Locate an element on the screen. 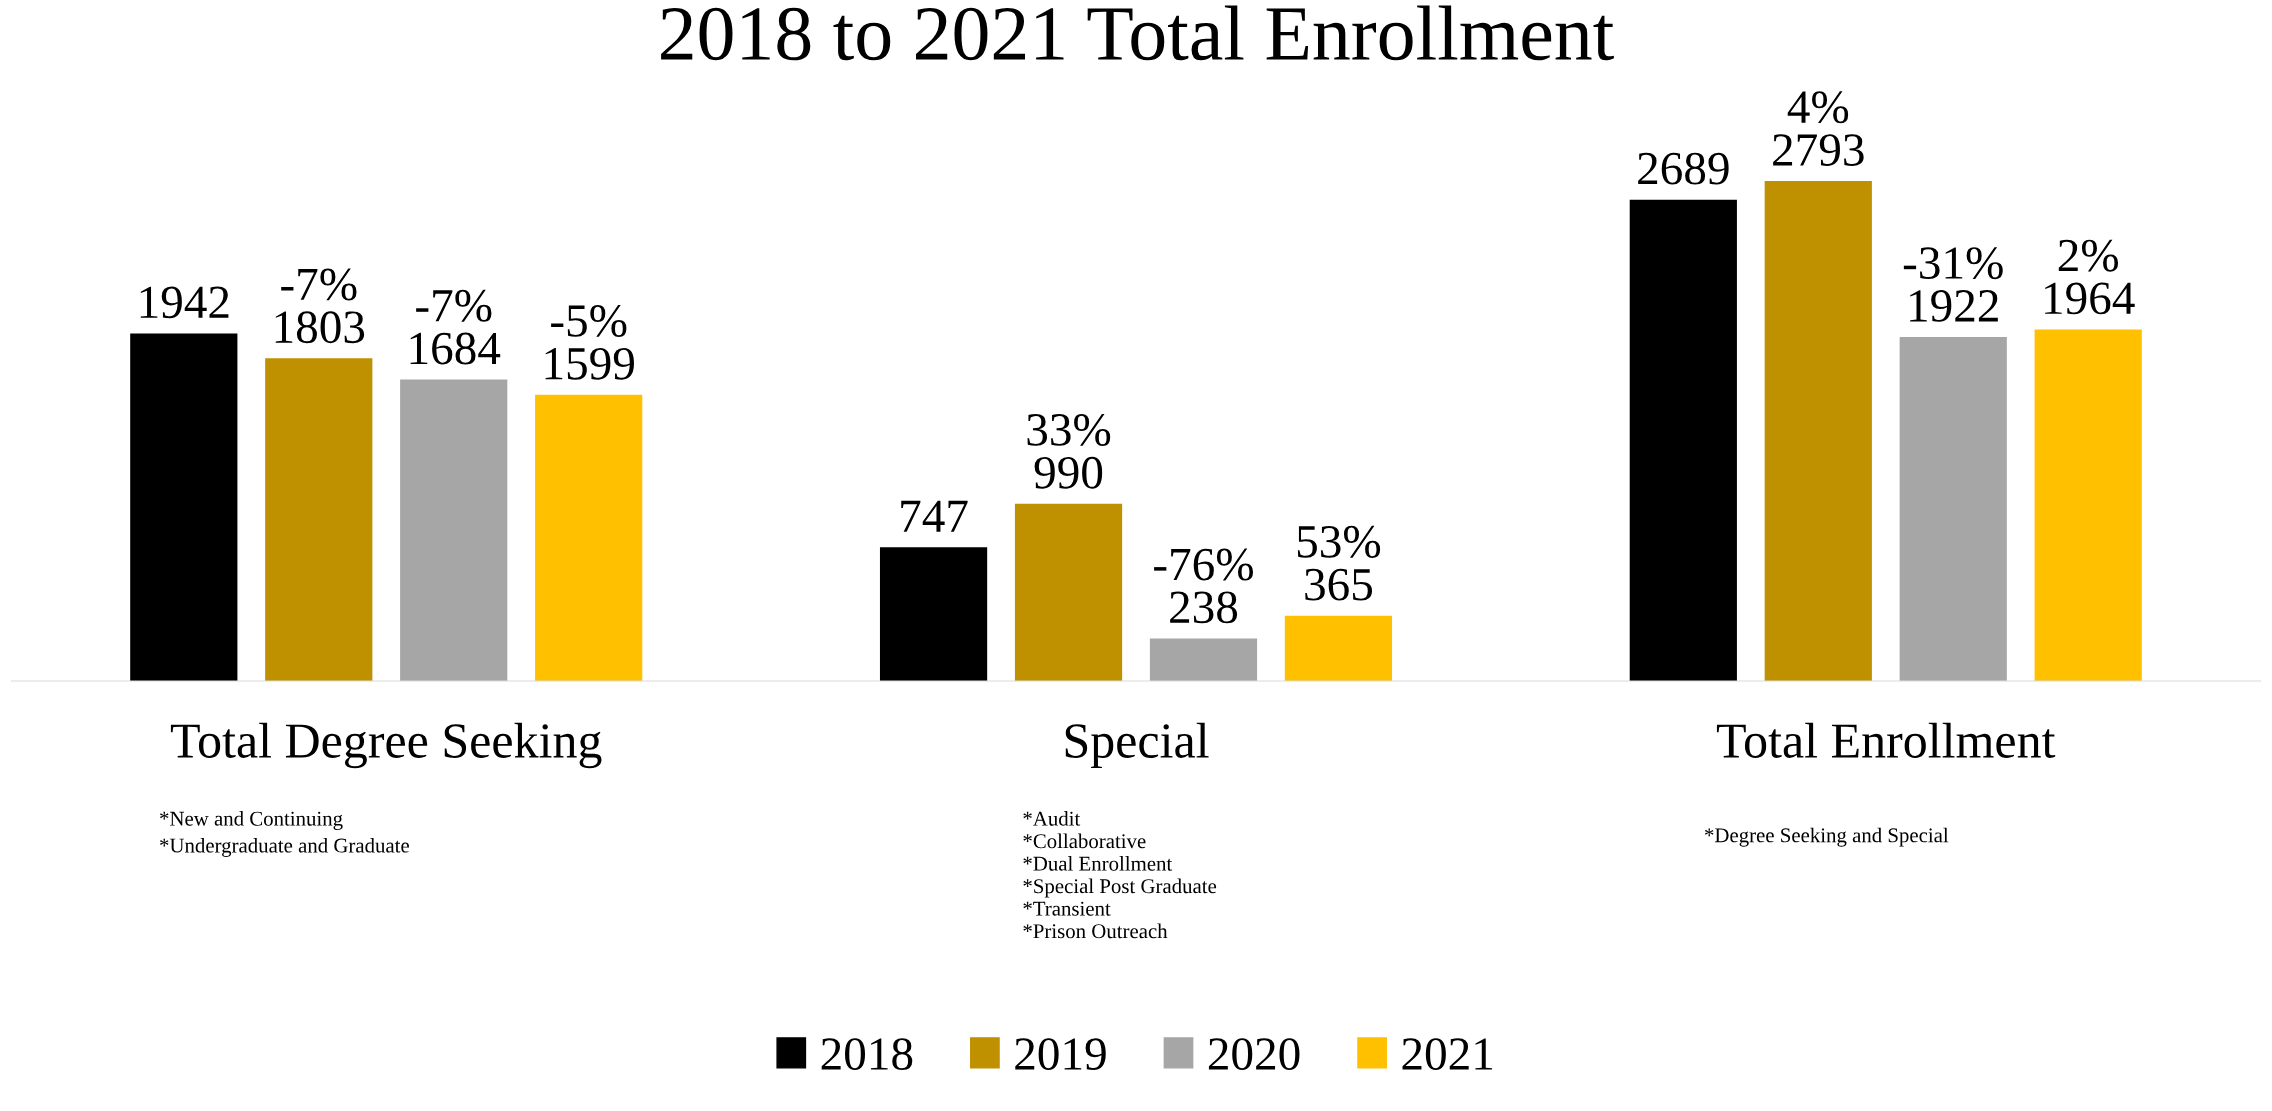 The height and width of the screenshot is (1111, 2272). text: *Audit *Collaborative *Dual Enrollment *Special Post Graduate *Transient *Prison Outreach is located at coordinates (1120, 875).